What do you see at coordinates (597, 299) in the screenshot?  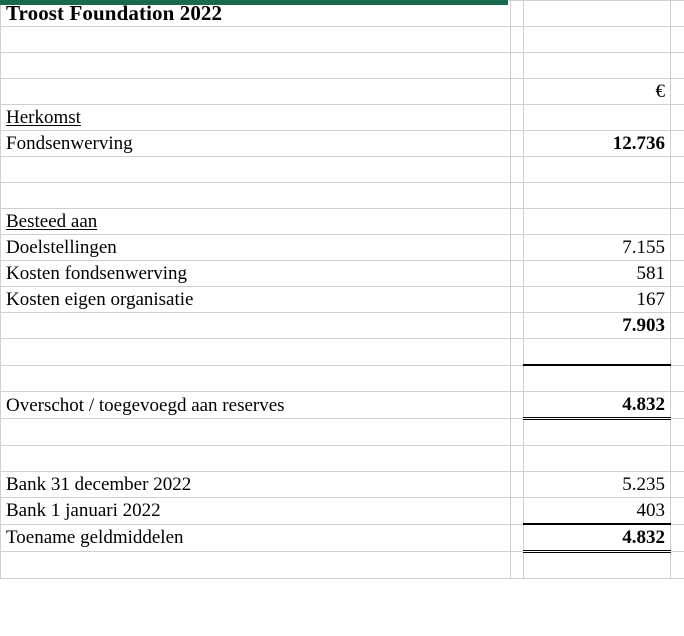 I see `row-value-kosten-eigen-organisatie: 167` at bounding box center [597, 299].